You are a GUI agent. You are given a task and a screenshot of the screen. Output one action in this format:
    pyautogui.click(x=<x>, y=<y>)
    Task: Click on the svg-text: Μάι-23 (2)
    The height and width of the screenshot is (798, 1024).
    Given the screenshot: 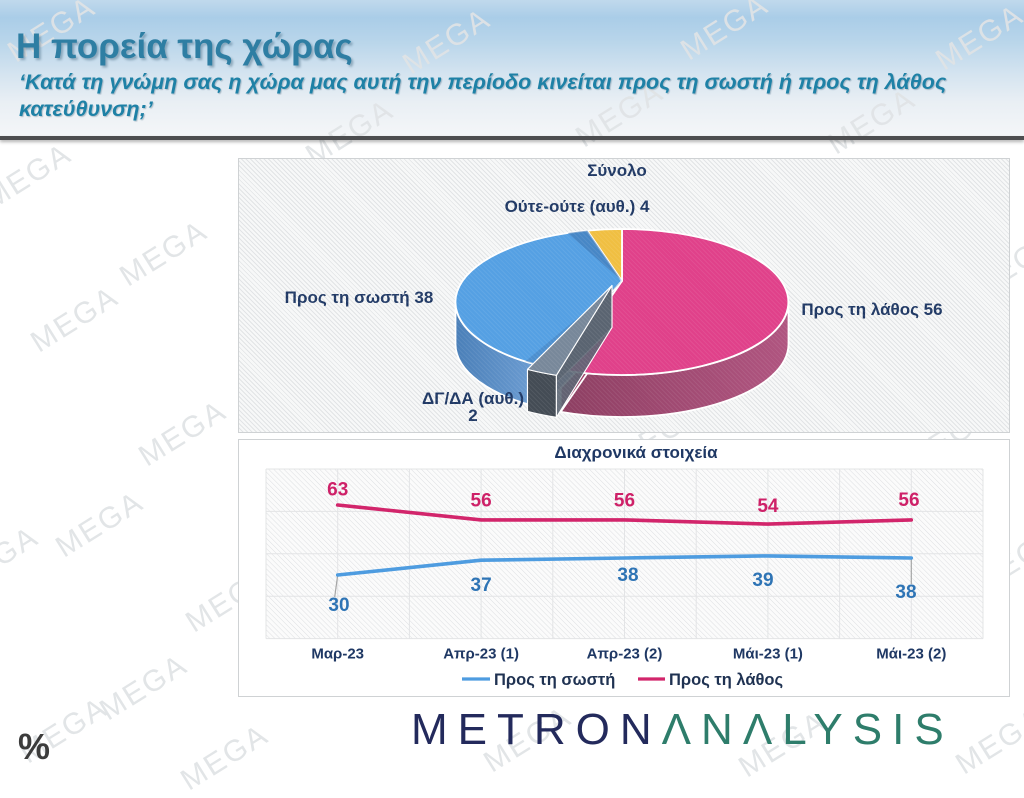 What is the action you would take?
    pyautogui.click(x=911, y=654)
    